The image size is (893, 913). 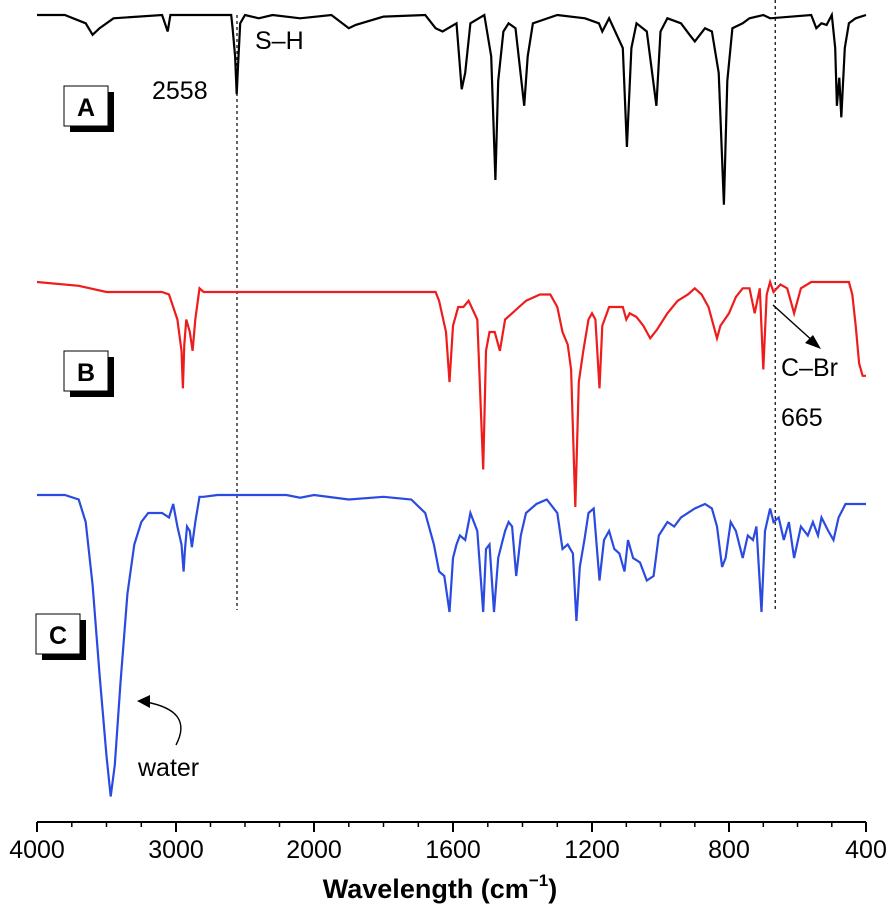 I want to click on panel-label-a-text: A, so click(x=86, y=108).